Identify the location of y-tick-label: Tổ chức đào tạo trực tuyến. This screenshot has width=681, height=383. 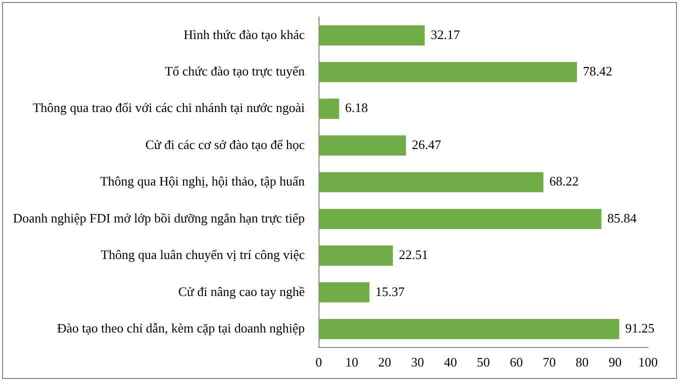
(235, 70).